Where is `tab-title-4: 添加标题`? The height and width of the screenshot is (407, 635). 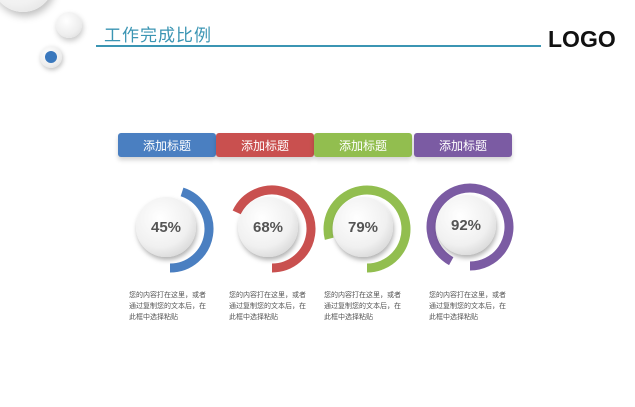
tab-title-4: 添加标题 is located at coordinates (463, 145).